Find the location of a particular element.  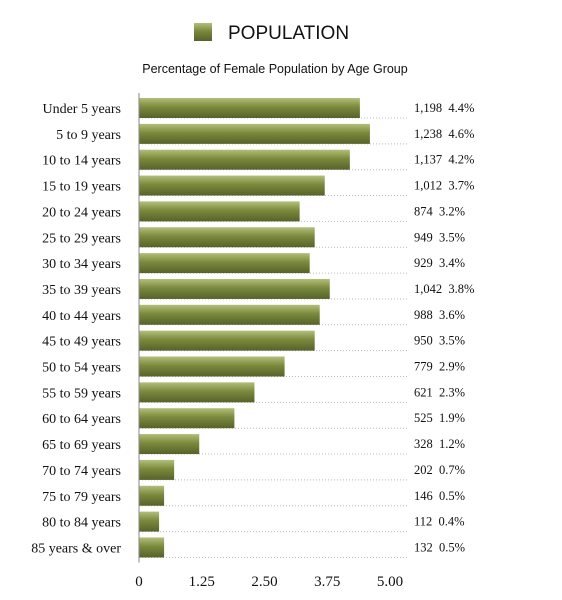

category-label: 30 to 34 years is located at coordinates (81, 264).